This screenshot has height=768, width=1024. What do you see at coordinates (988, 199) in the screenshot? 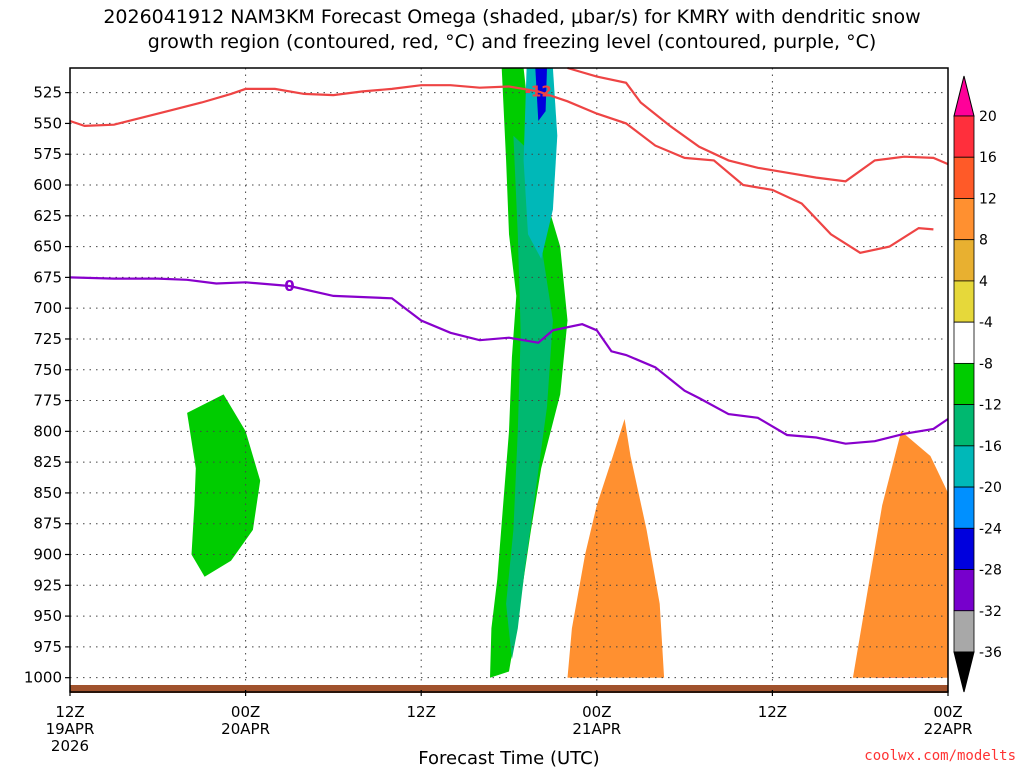
I see `colorbar-label-2: 12` at bounding box center [988, 199].